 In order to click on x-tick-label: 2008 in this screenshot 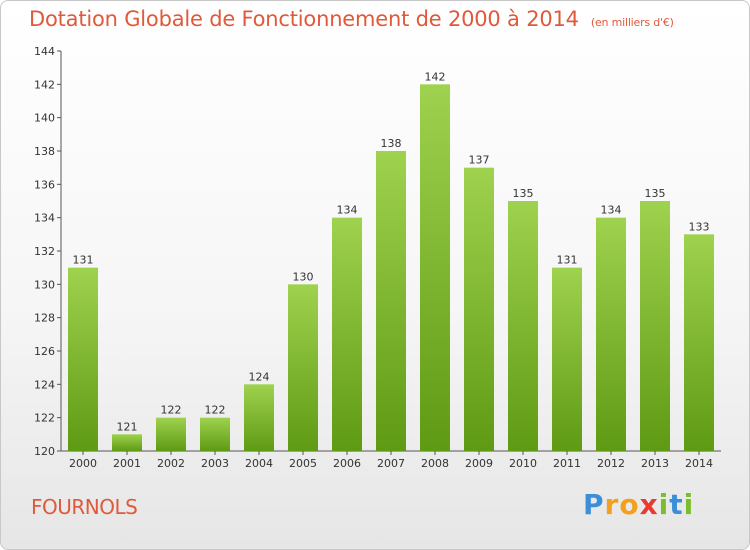, I will do `click(435, 463)`.